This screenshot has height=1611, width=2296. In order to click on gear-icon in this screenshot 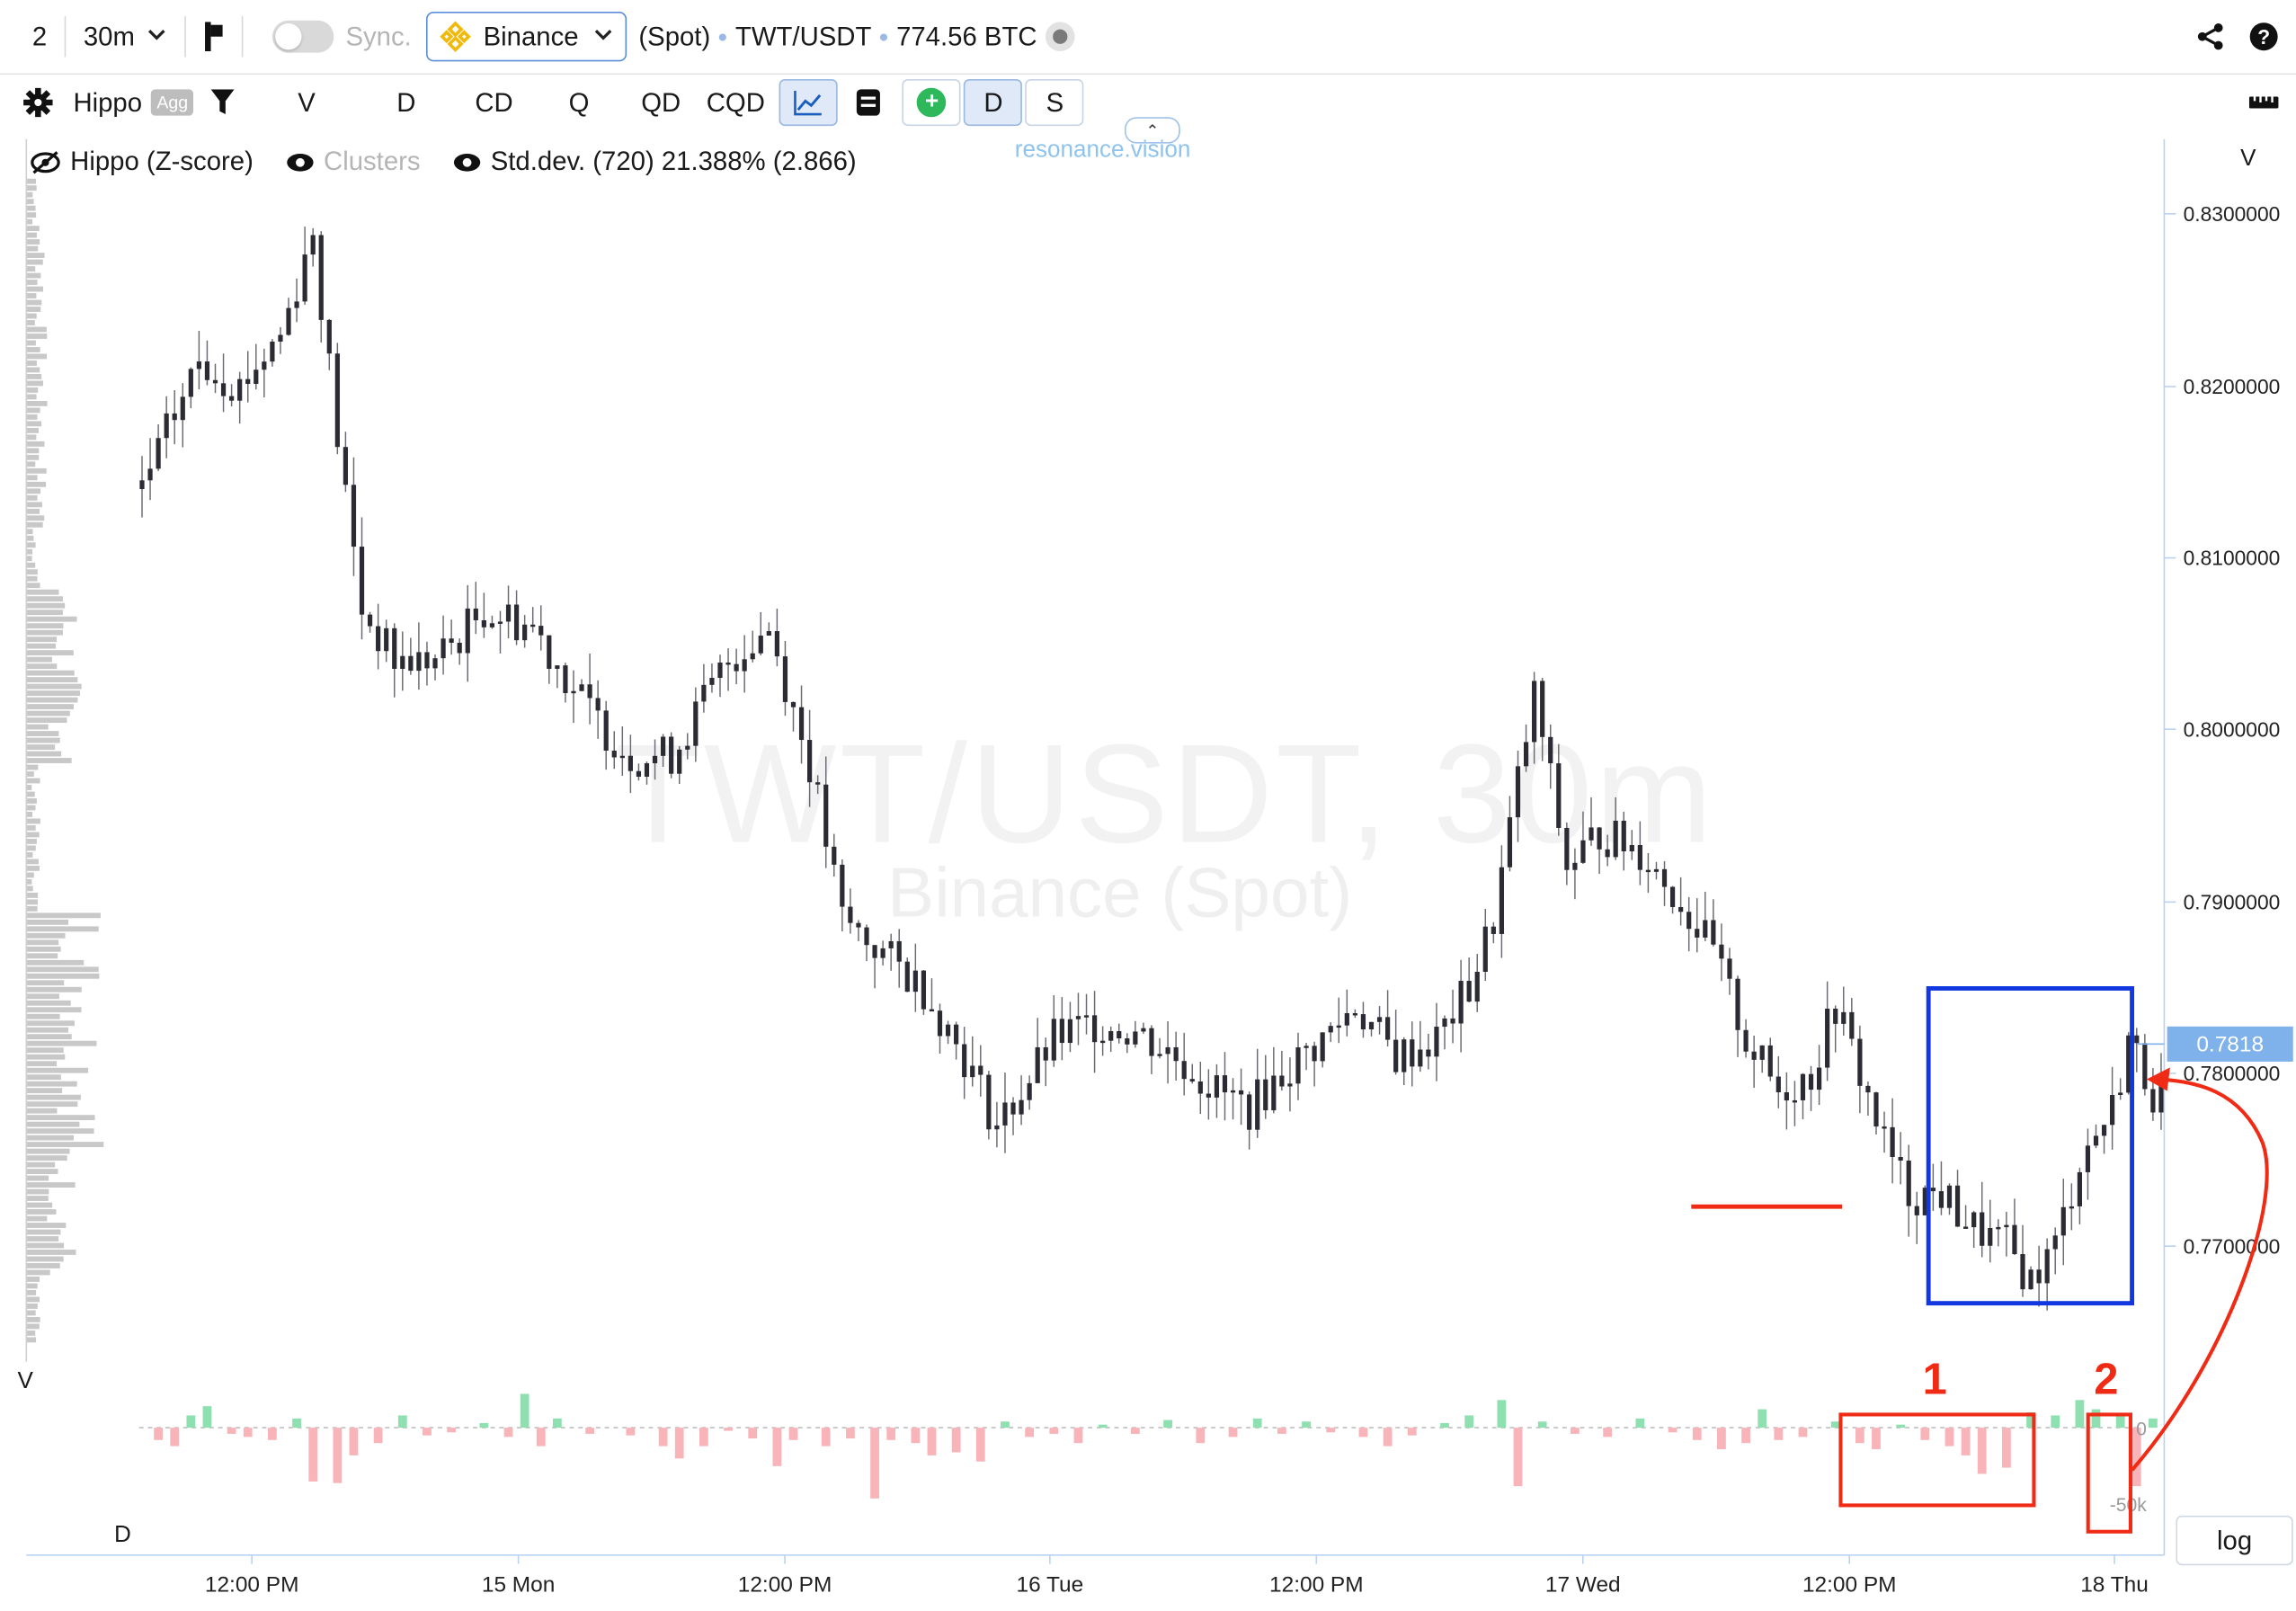, I will do `click(38, 102)`.